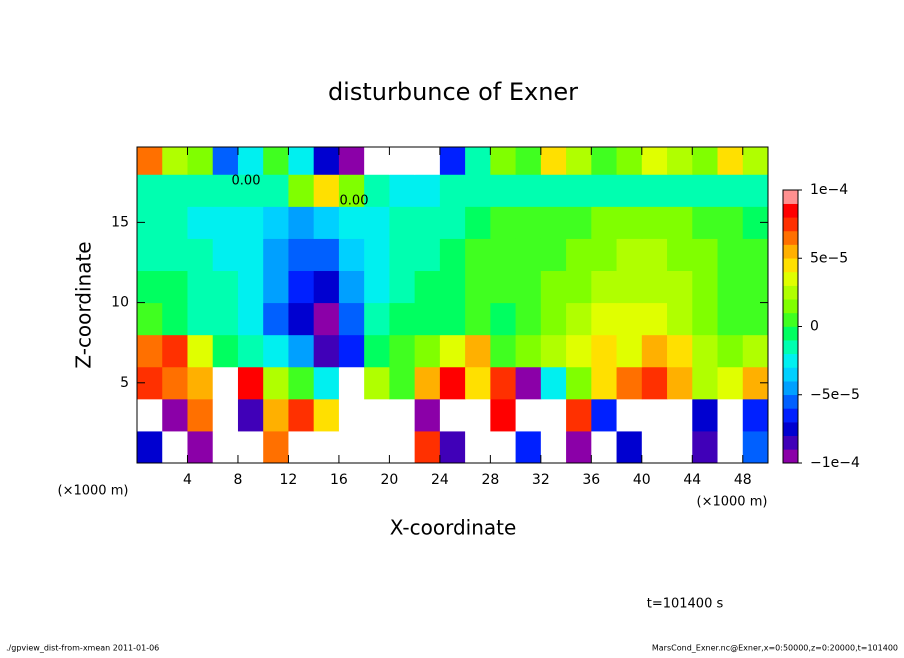 The width and height of the screenshot is (904, 658). Describe the element at coordinates (120, 303) in the screenshot. I see `y-tick-label: 10` at that location.